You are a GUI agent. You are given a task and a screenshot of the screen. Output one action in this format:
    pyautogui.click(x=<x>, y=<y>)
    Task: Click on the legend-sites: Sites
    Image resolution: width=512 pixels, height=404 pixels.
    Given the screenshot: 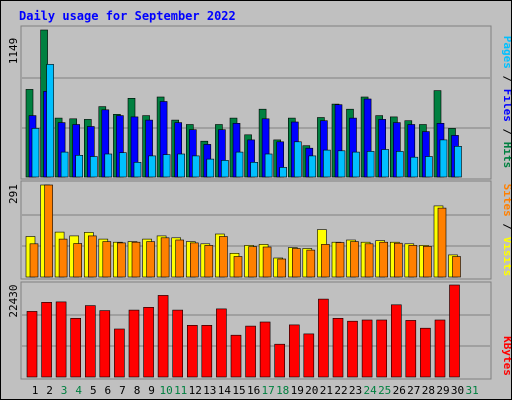 What is the action you would take?
    pyautogui.click(x=506, y=200)
    